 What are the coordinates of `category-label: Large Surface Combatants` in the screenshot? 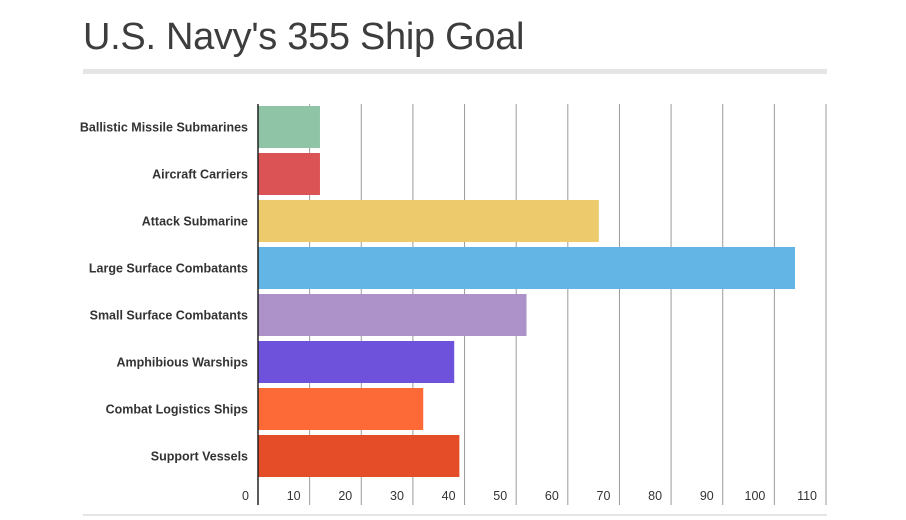 It's located at (168, 269).